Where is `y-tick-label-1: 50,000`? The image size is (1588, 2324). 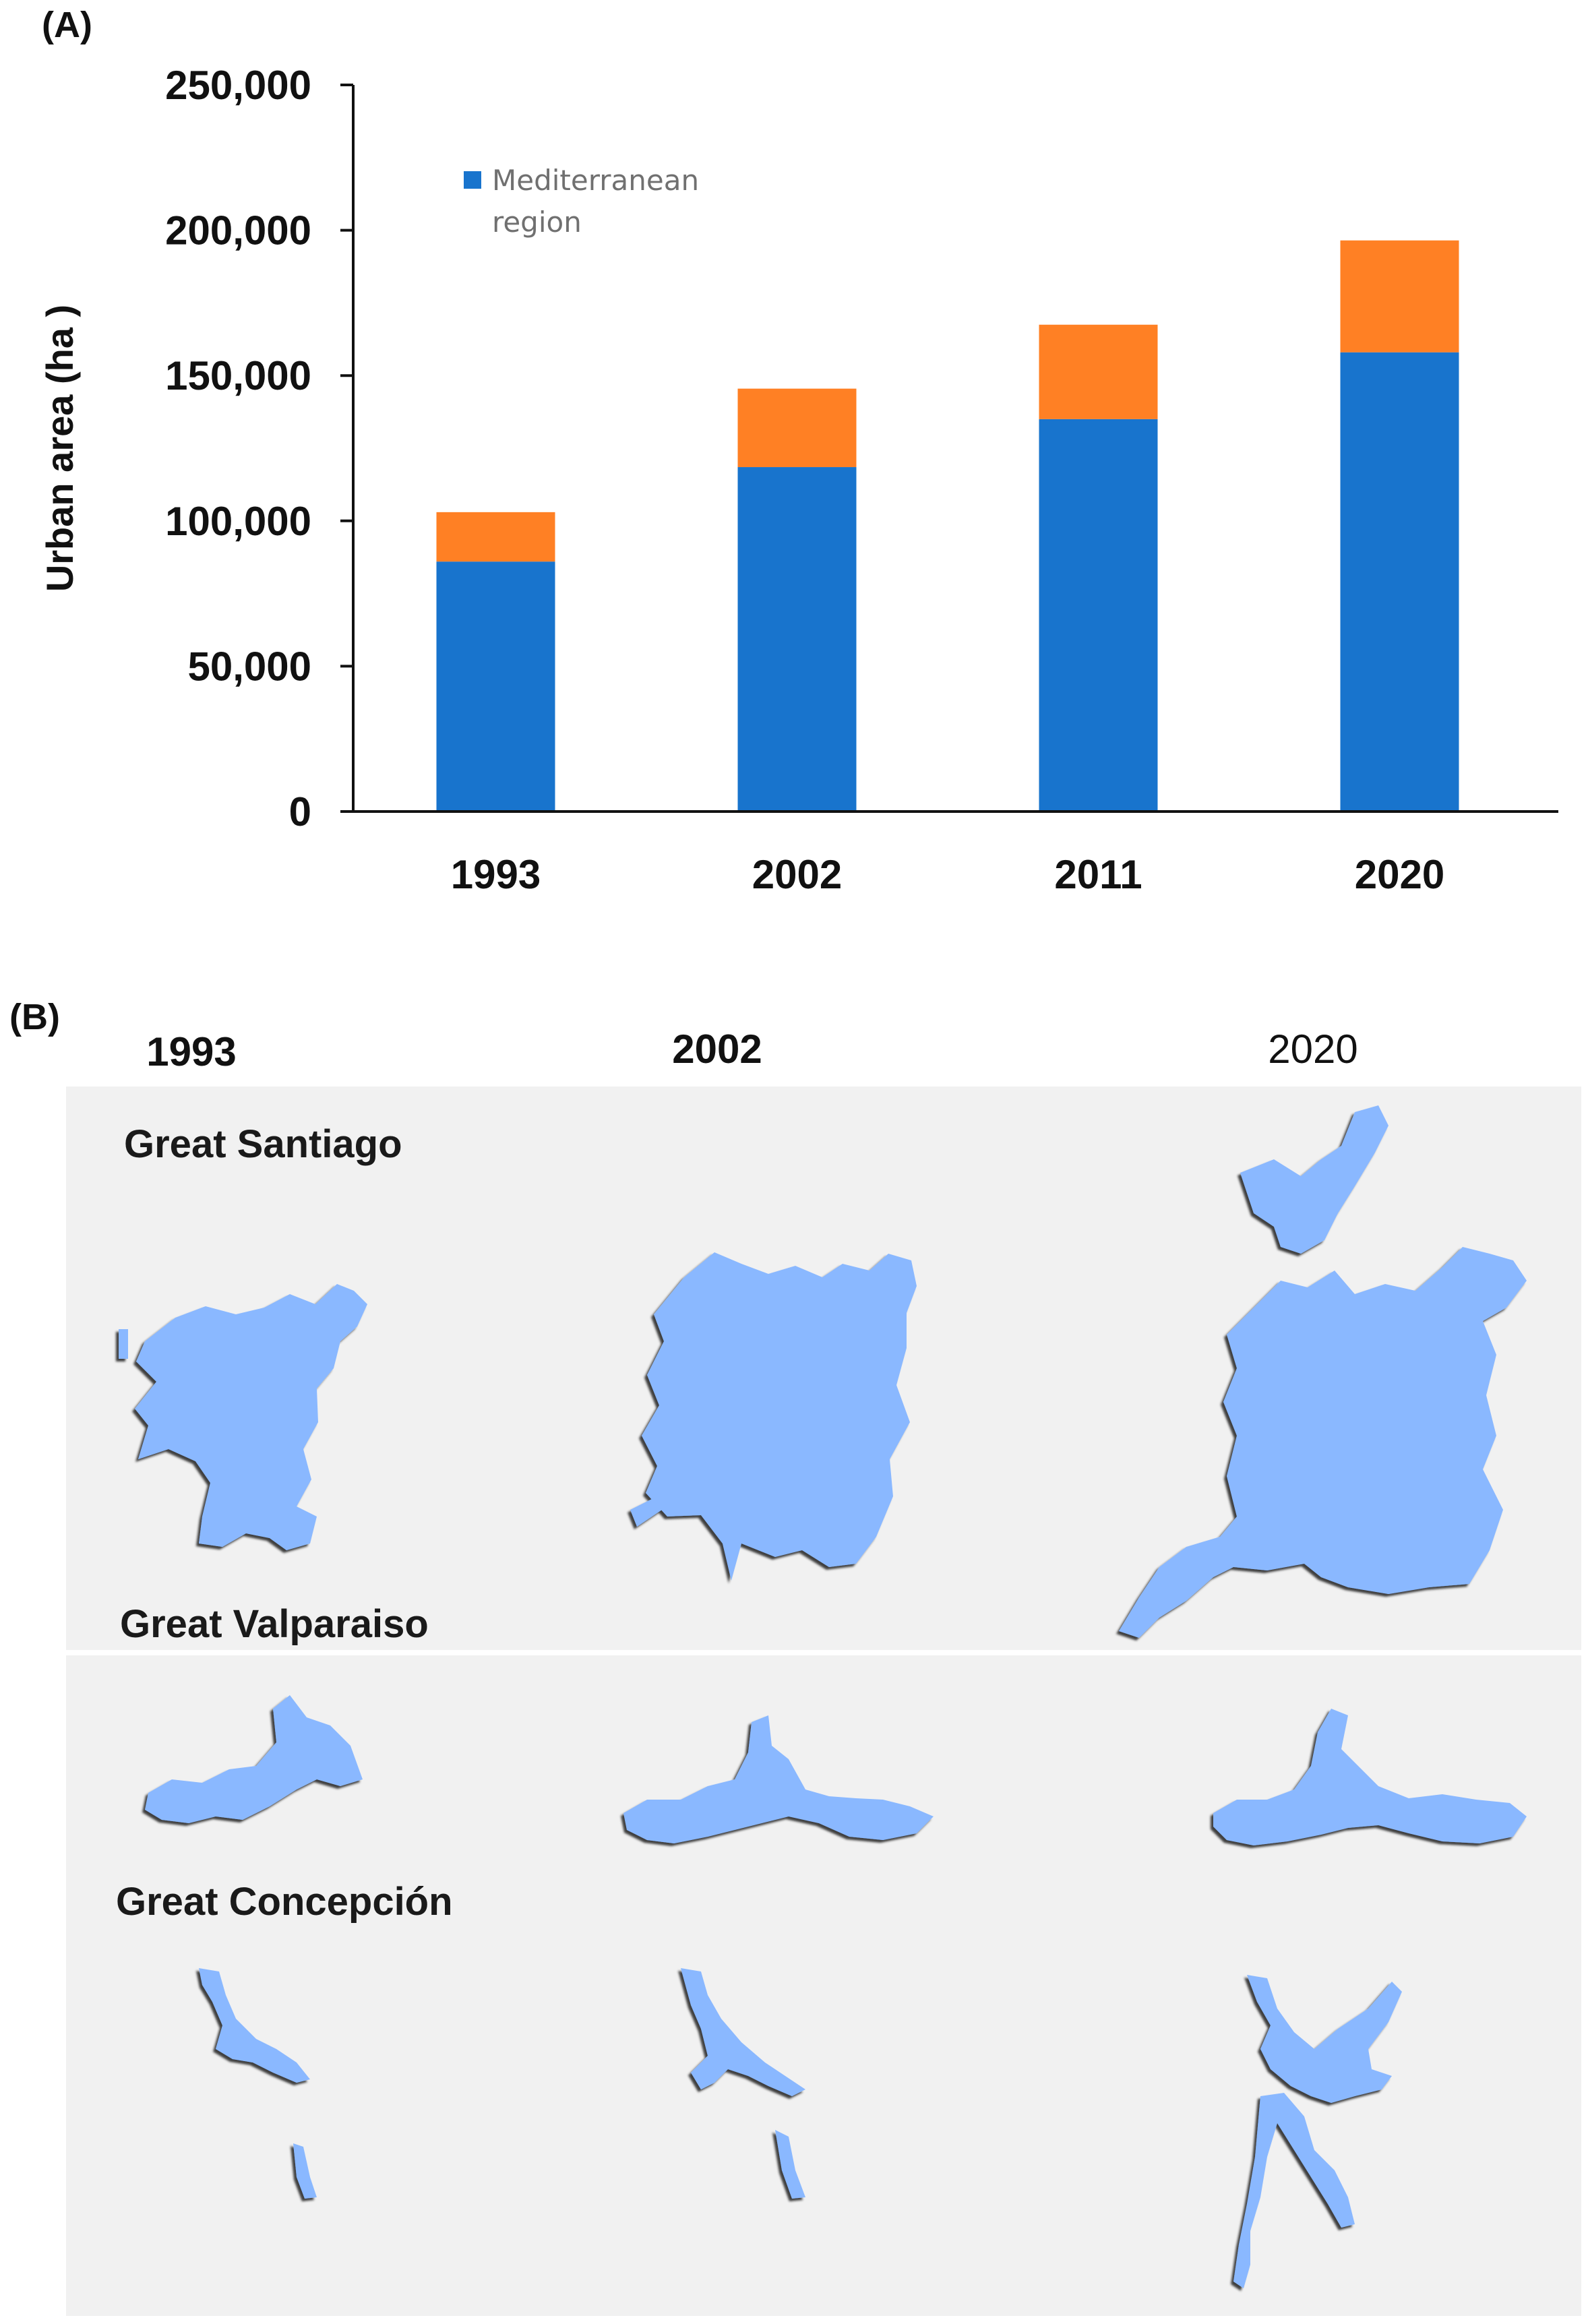
y-tick-label-1: 50,000 is located at coordinates (249, 666).